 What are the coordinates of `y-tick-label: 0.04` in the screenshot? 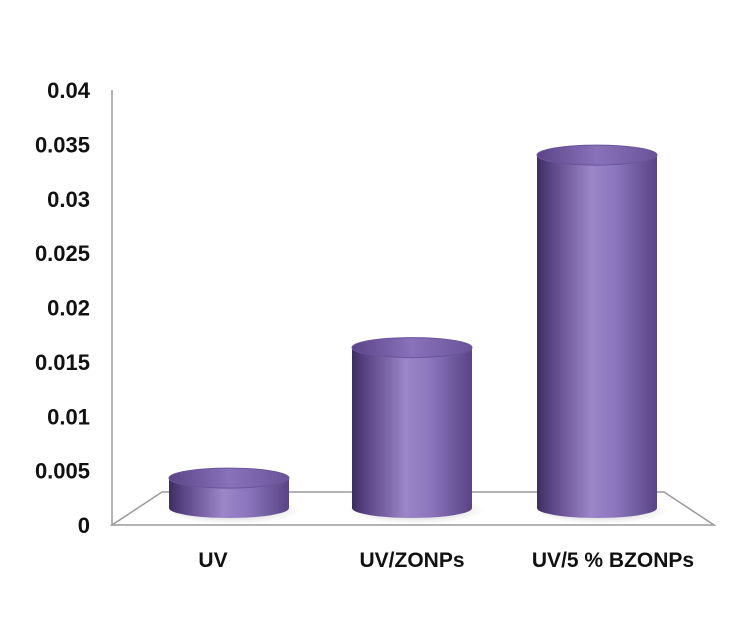 It's located at (69, 90).